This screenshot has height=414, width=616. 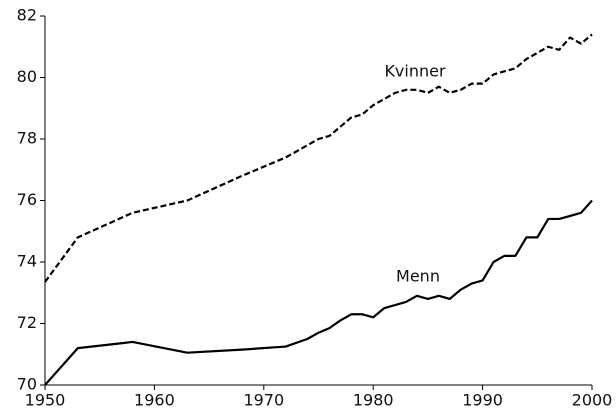 What do you see at coordinates (27, 15) in the screenshot?
I see `y-tick-label: 82` at bounding box center [27, 15].